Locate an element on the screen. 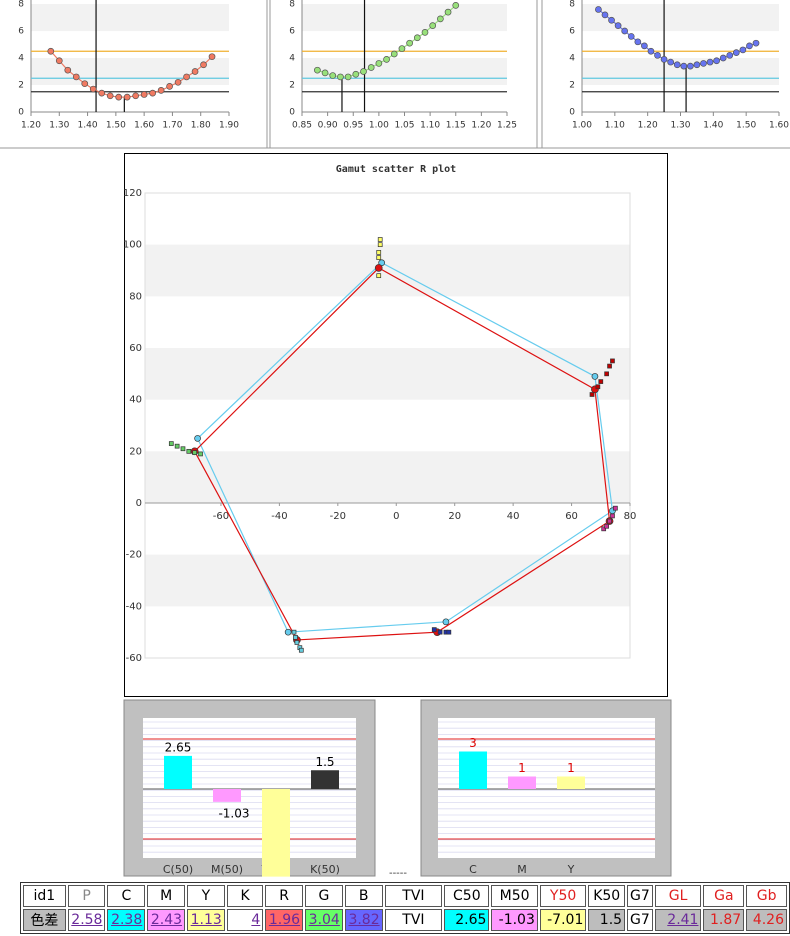 The height and width of the screenshot is (936, 790). cell: Gb is located at coordinates (766, 896).